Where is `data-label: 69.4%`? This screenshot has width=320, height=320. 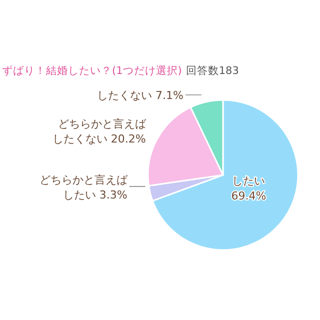 data-label: 69.4% is located at coordinates (248, 195).